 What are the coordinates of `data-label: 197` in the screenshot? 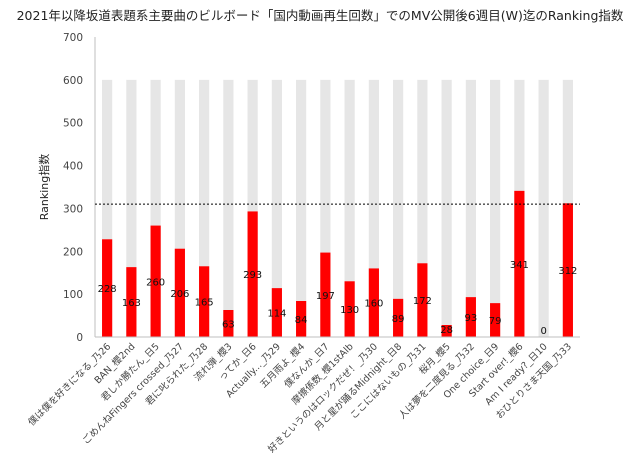 It's located at (325, 296).